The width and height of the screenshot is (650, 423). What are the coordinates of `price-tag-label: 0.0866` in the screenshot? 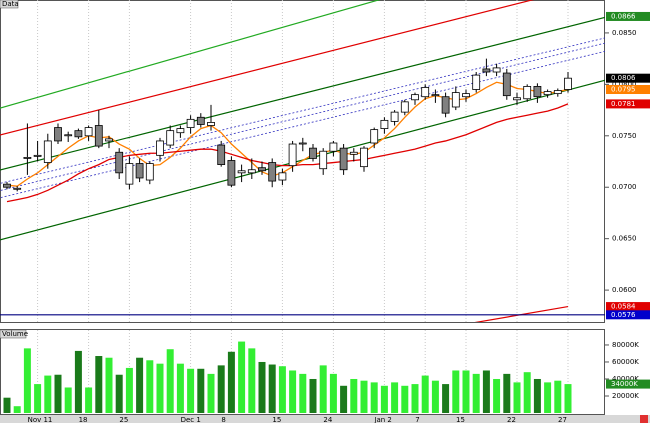 It's located at (623, 16).